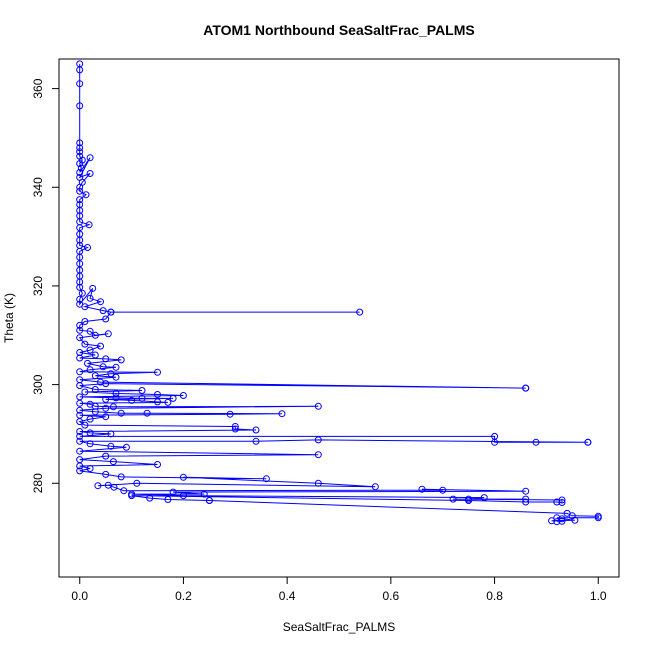  I want to click on x-axis: 0.0 0.2 0.4 0.6 0.8 1.0, so click(339, 589).